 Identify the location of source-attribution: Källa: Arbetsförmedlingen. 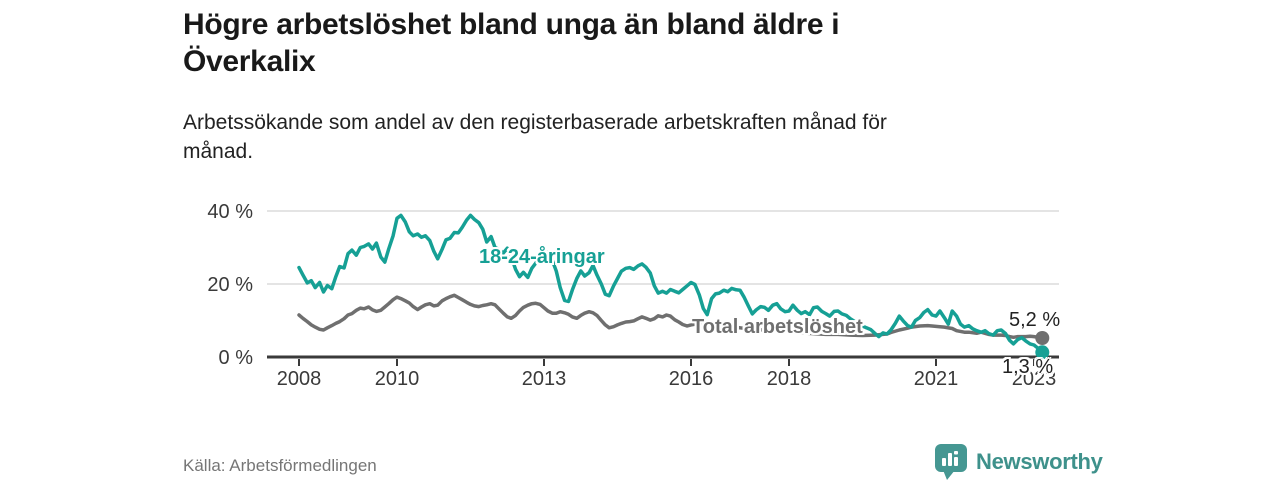
(280, 465).